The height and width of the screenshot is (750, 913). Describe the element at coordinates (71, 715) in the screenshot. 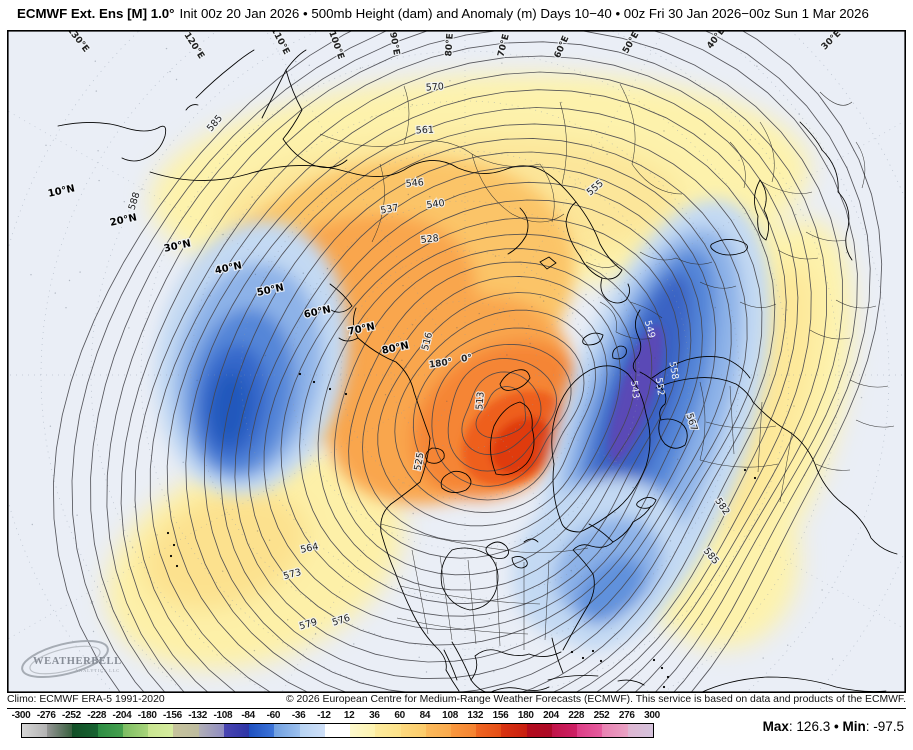

I see `colorbar-tick: -252` at that location.